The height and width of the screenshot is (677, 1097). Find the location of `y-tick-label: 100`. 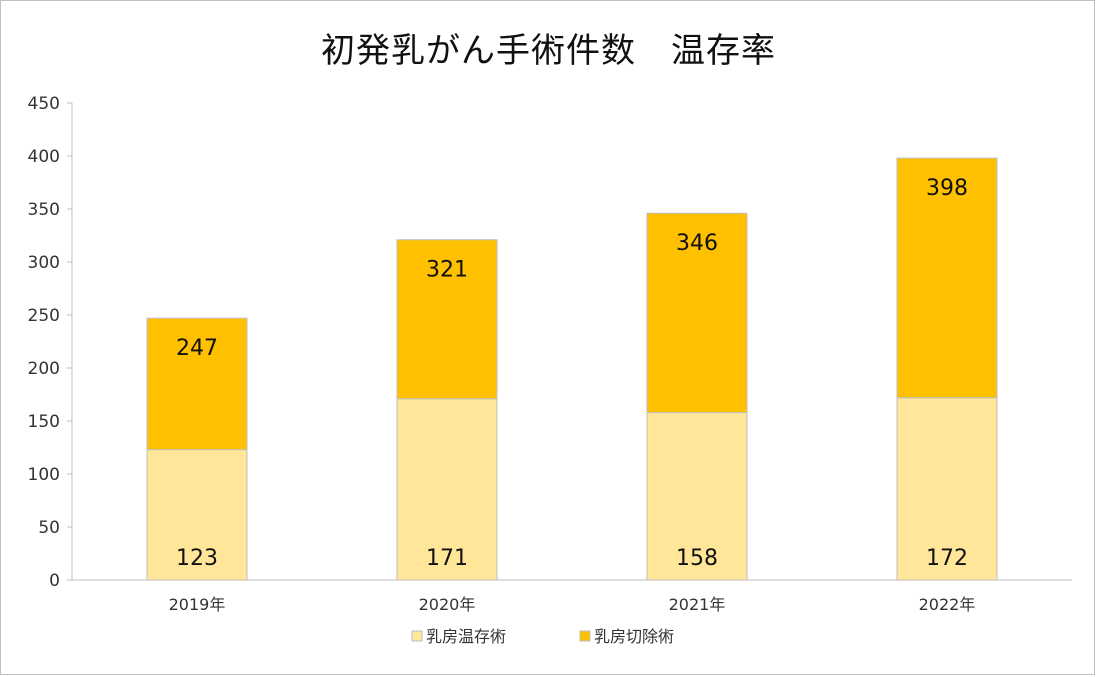

y-tick-label: 100 is located at coordinates (44, 475).